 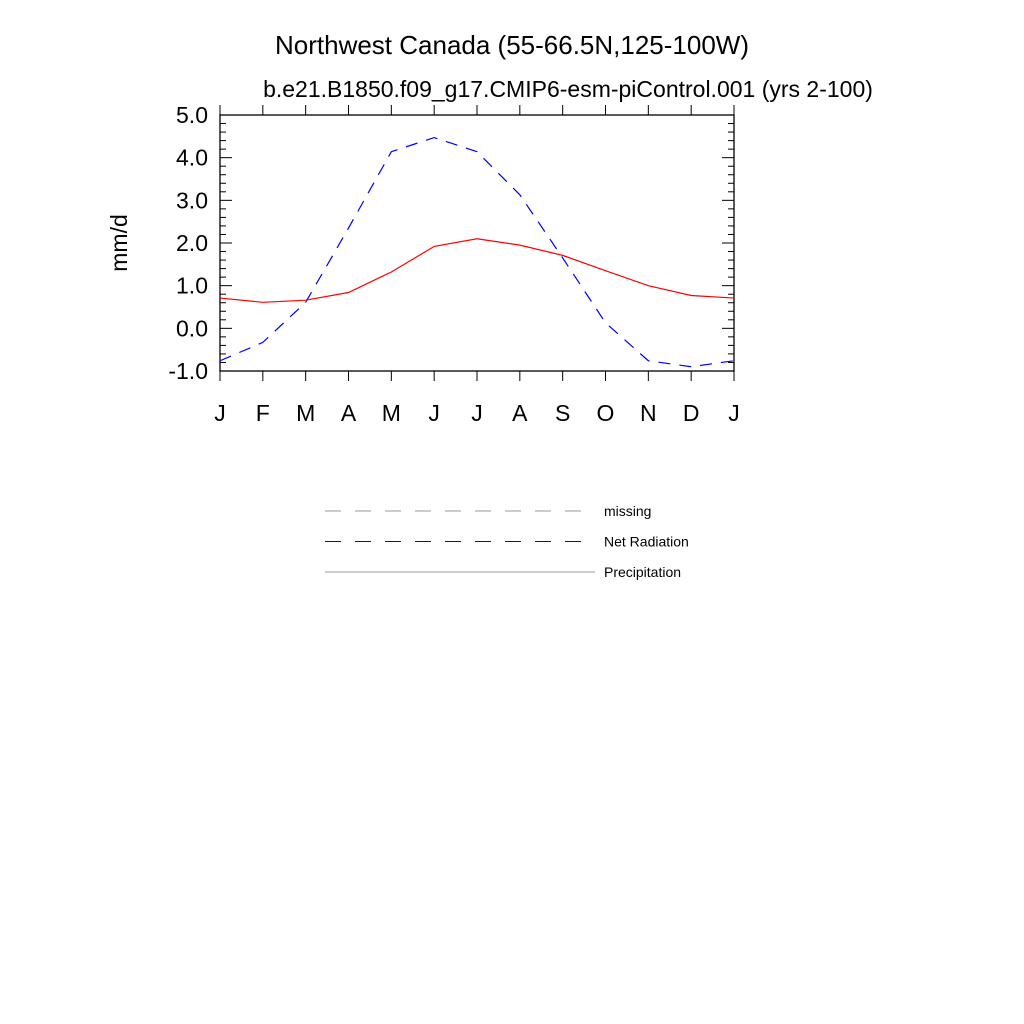 What do you see at coordinates (192, 158) in the screenshot?
I see `y-tick-label: 4.0` at bounding box center [192, 158].